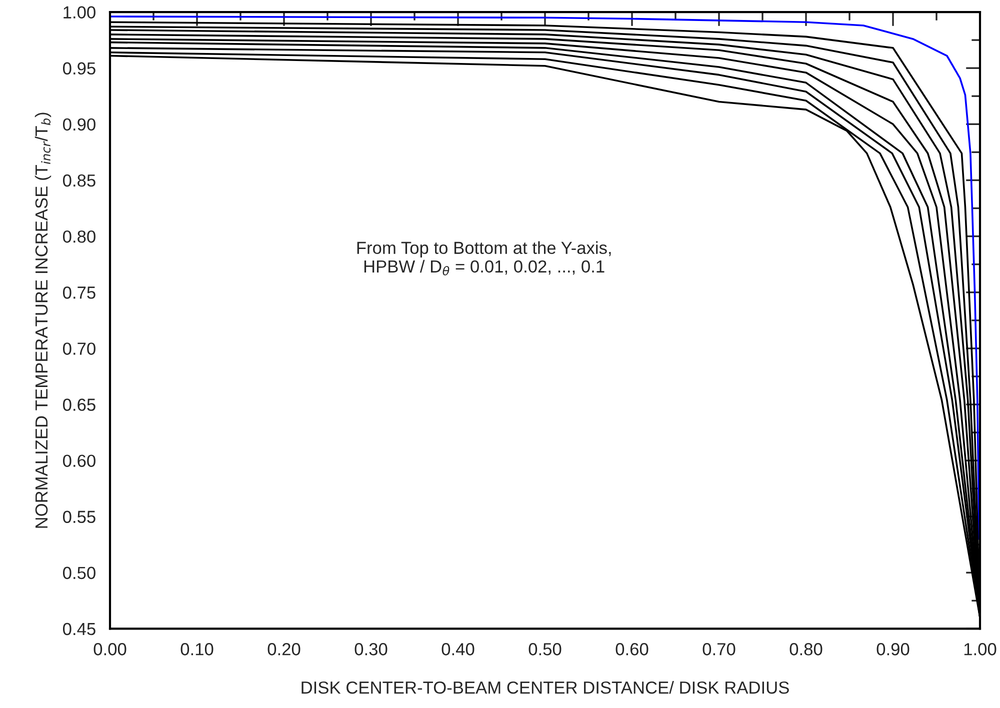 Image resolution: width=1000 pixels, height=708 pixels. I want to click on y-tick-label: 0.80, so click(79, 236).